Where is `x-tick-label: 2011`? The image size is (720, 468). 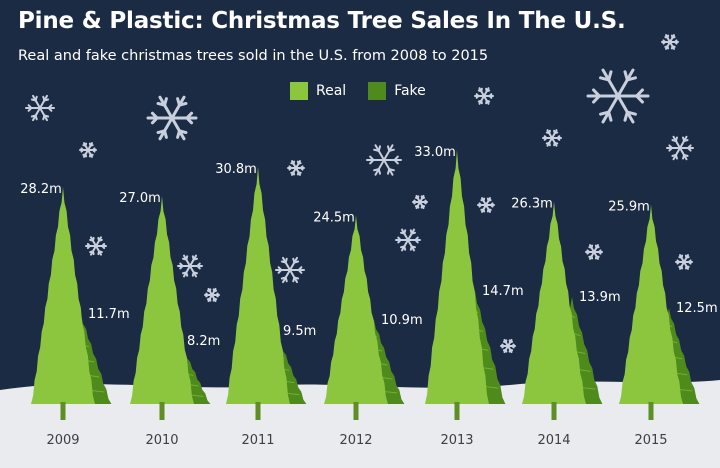
x-tick-label: 2011 is located at coordinates (257, 440).